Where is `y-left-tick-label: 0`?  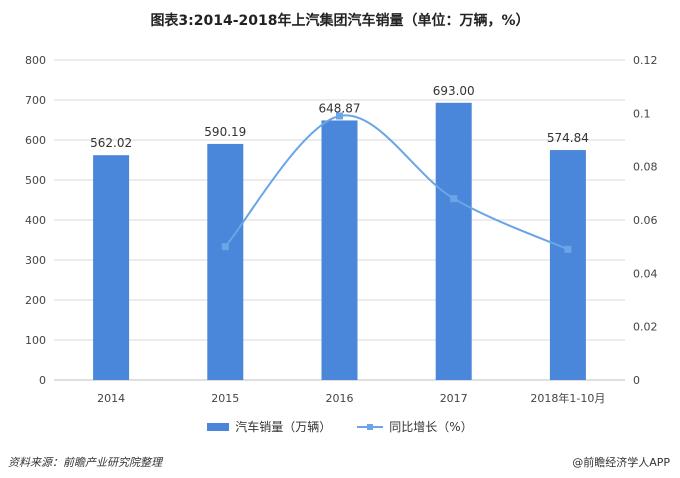 y-left-tick-label: 0 is located at coordinates (42, 380).